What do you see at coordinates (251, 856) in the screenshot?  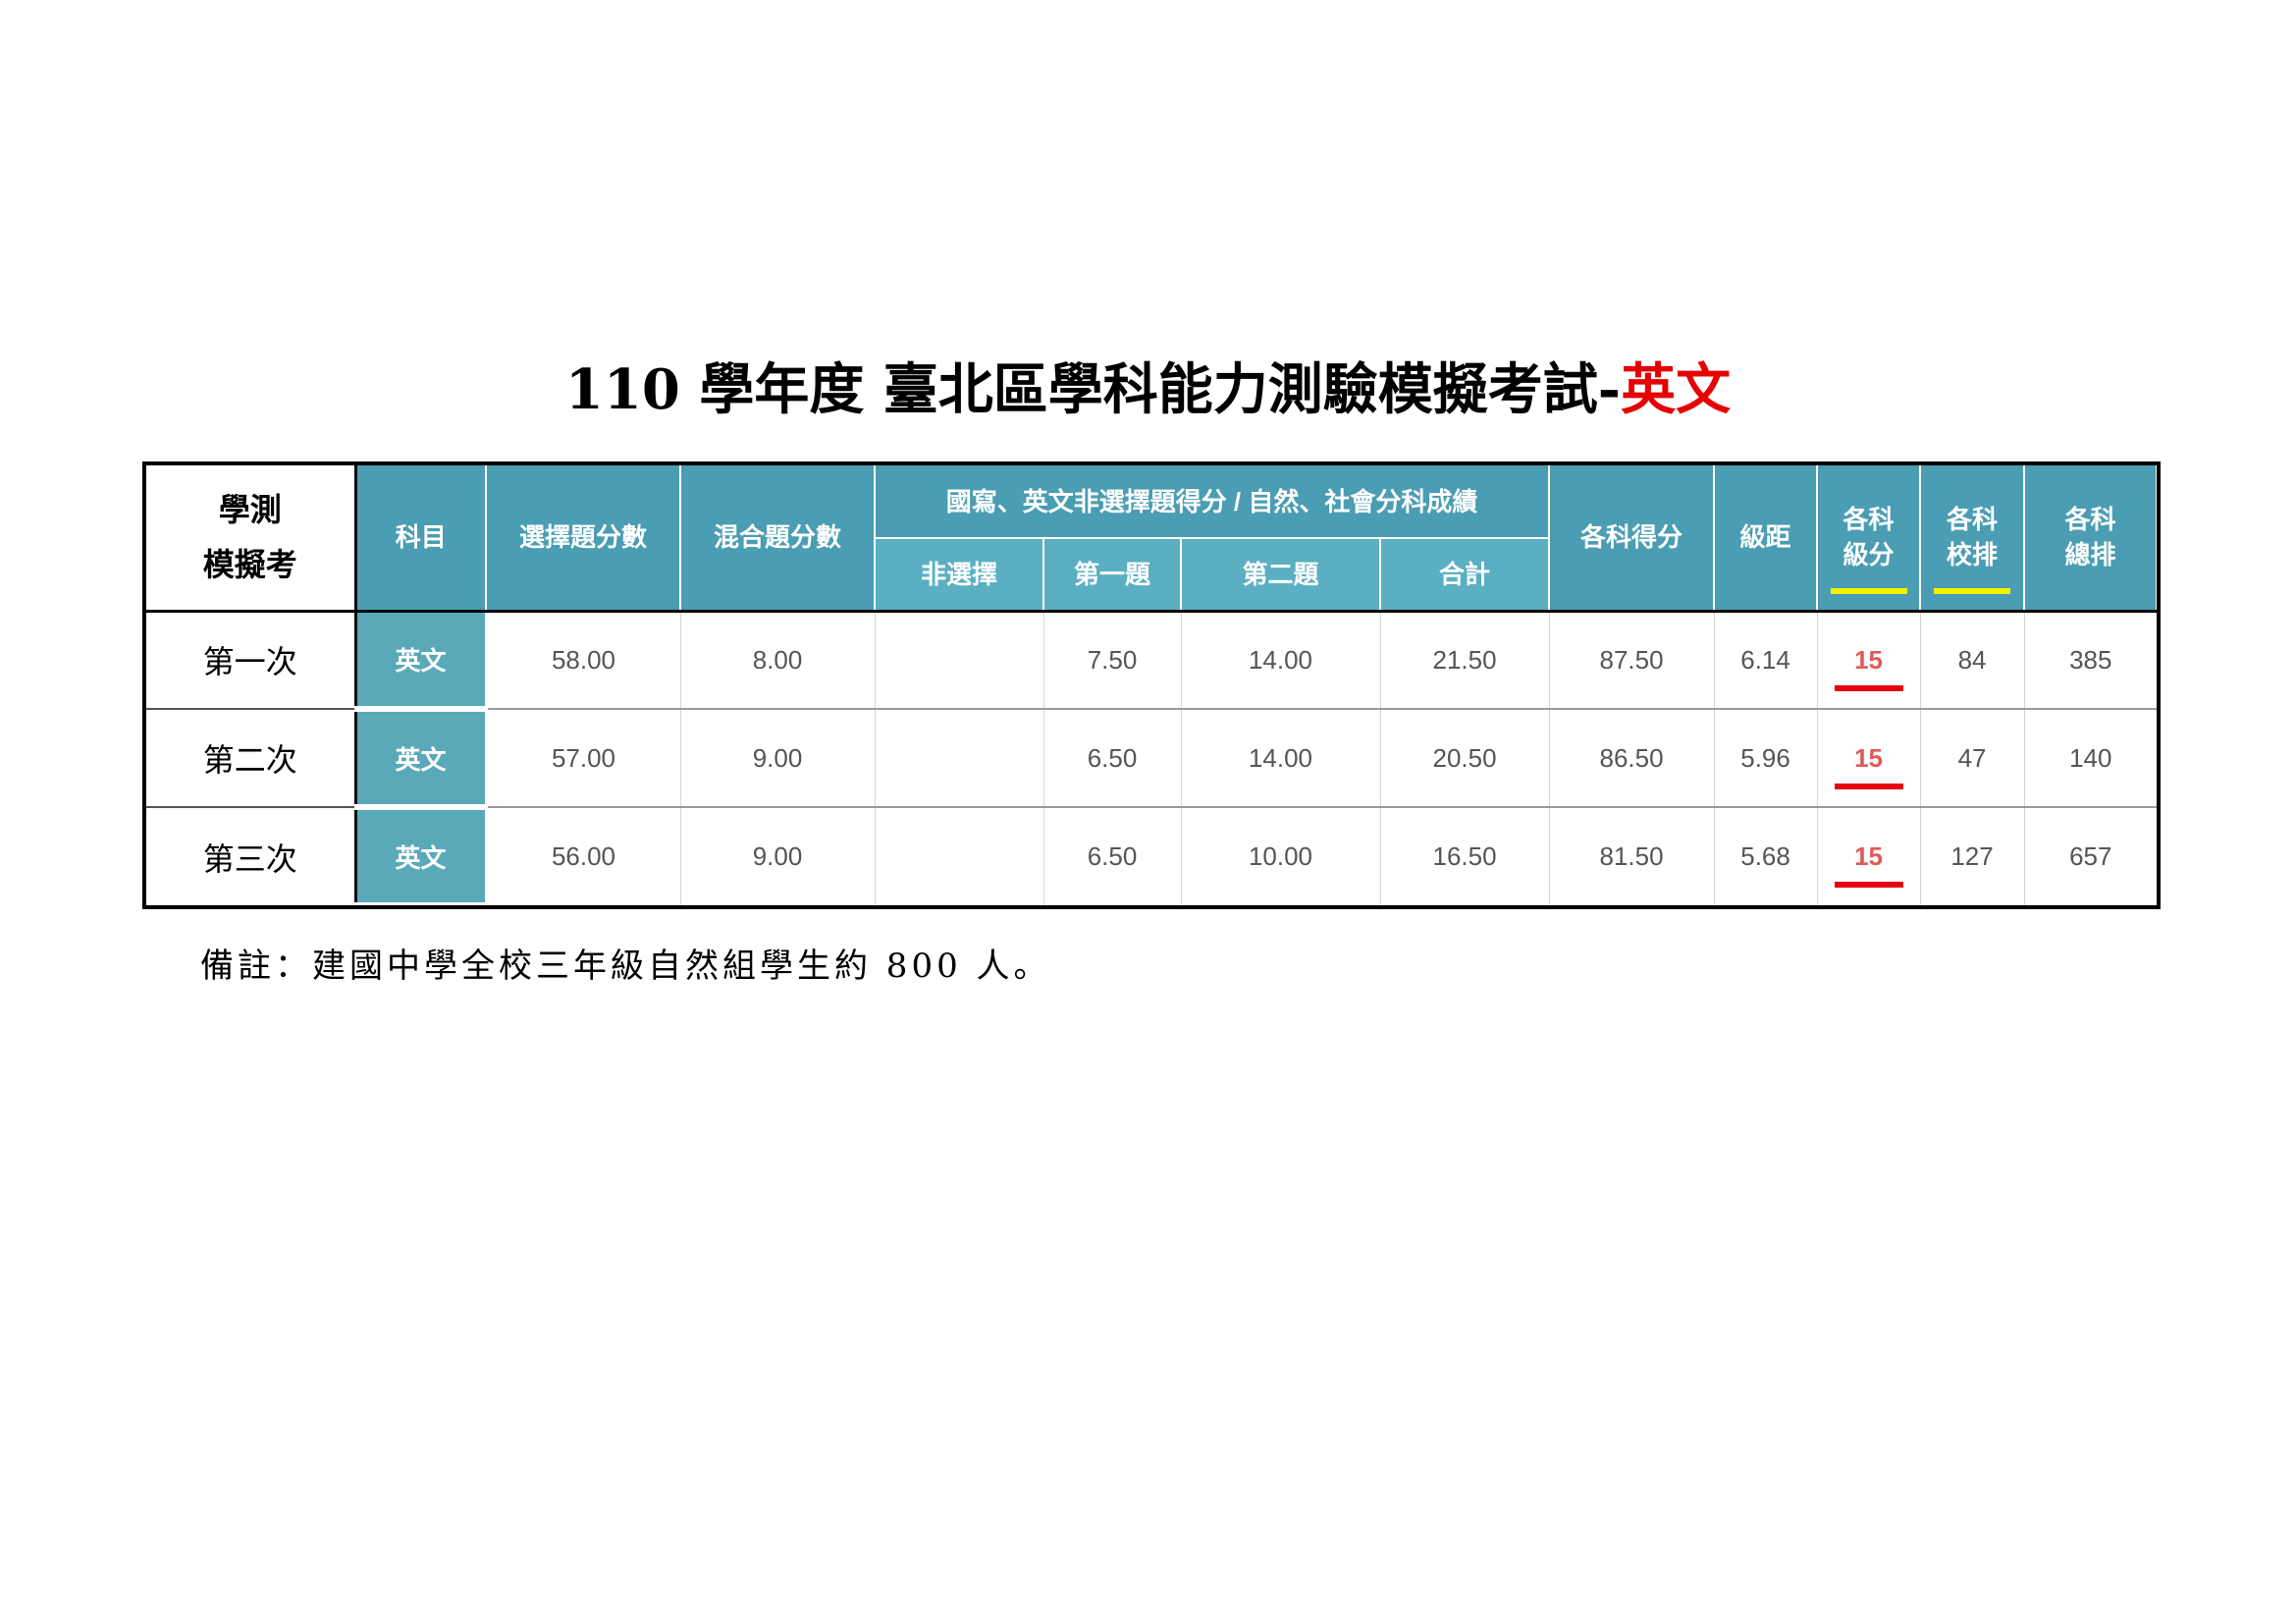 I see `row-label: 第三次` at bounding box center [251, 856].